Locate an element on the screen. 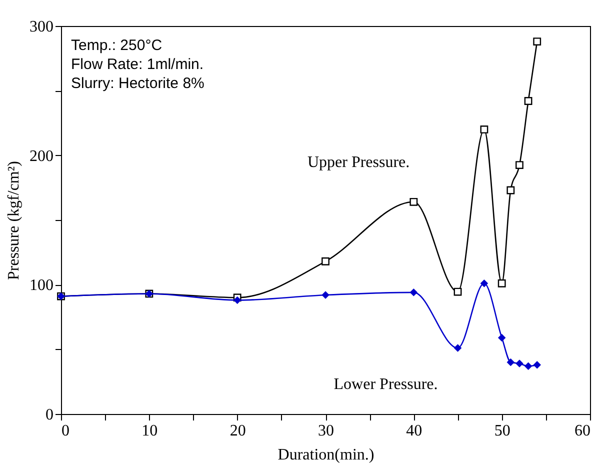 This screenshot has width=605, height=465. annotation: Slurry: Hectorite 8% is located at coordinates (137, 83).